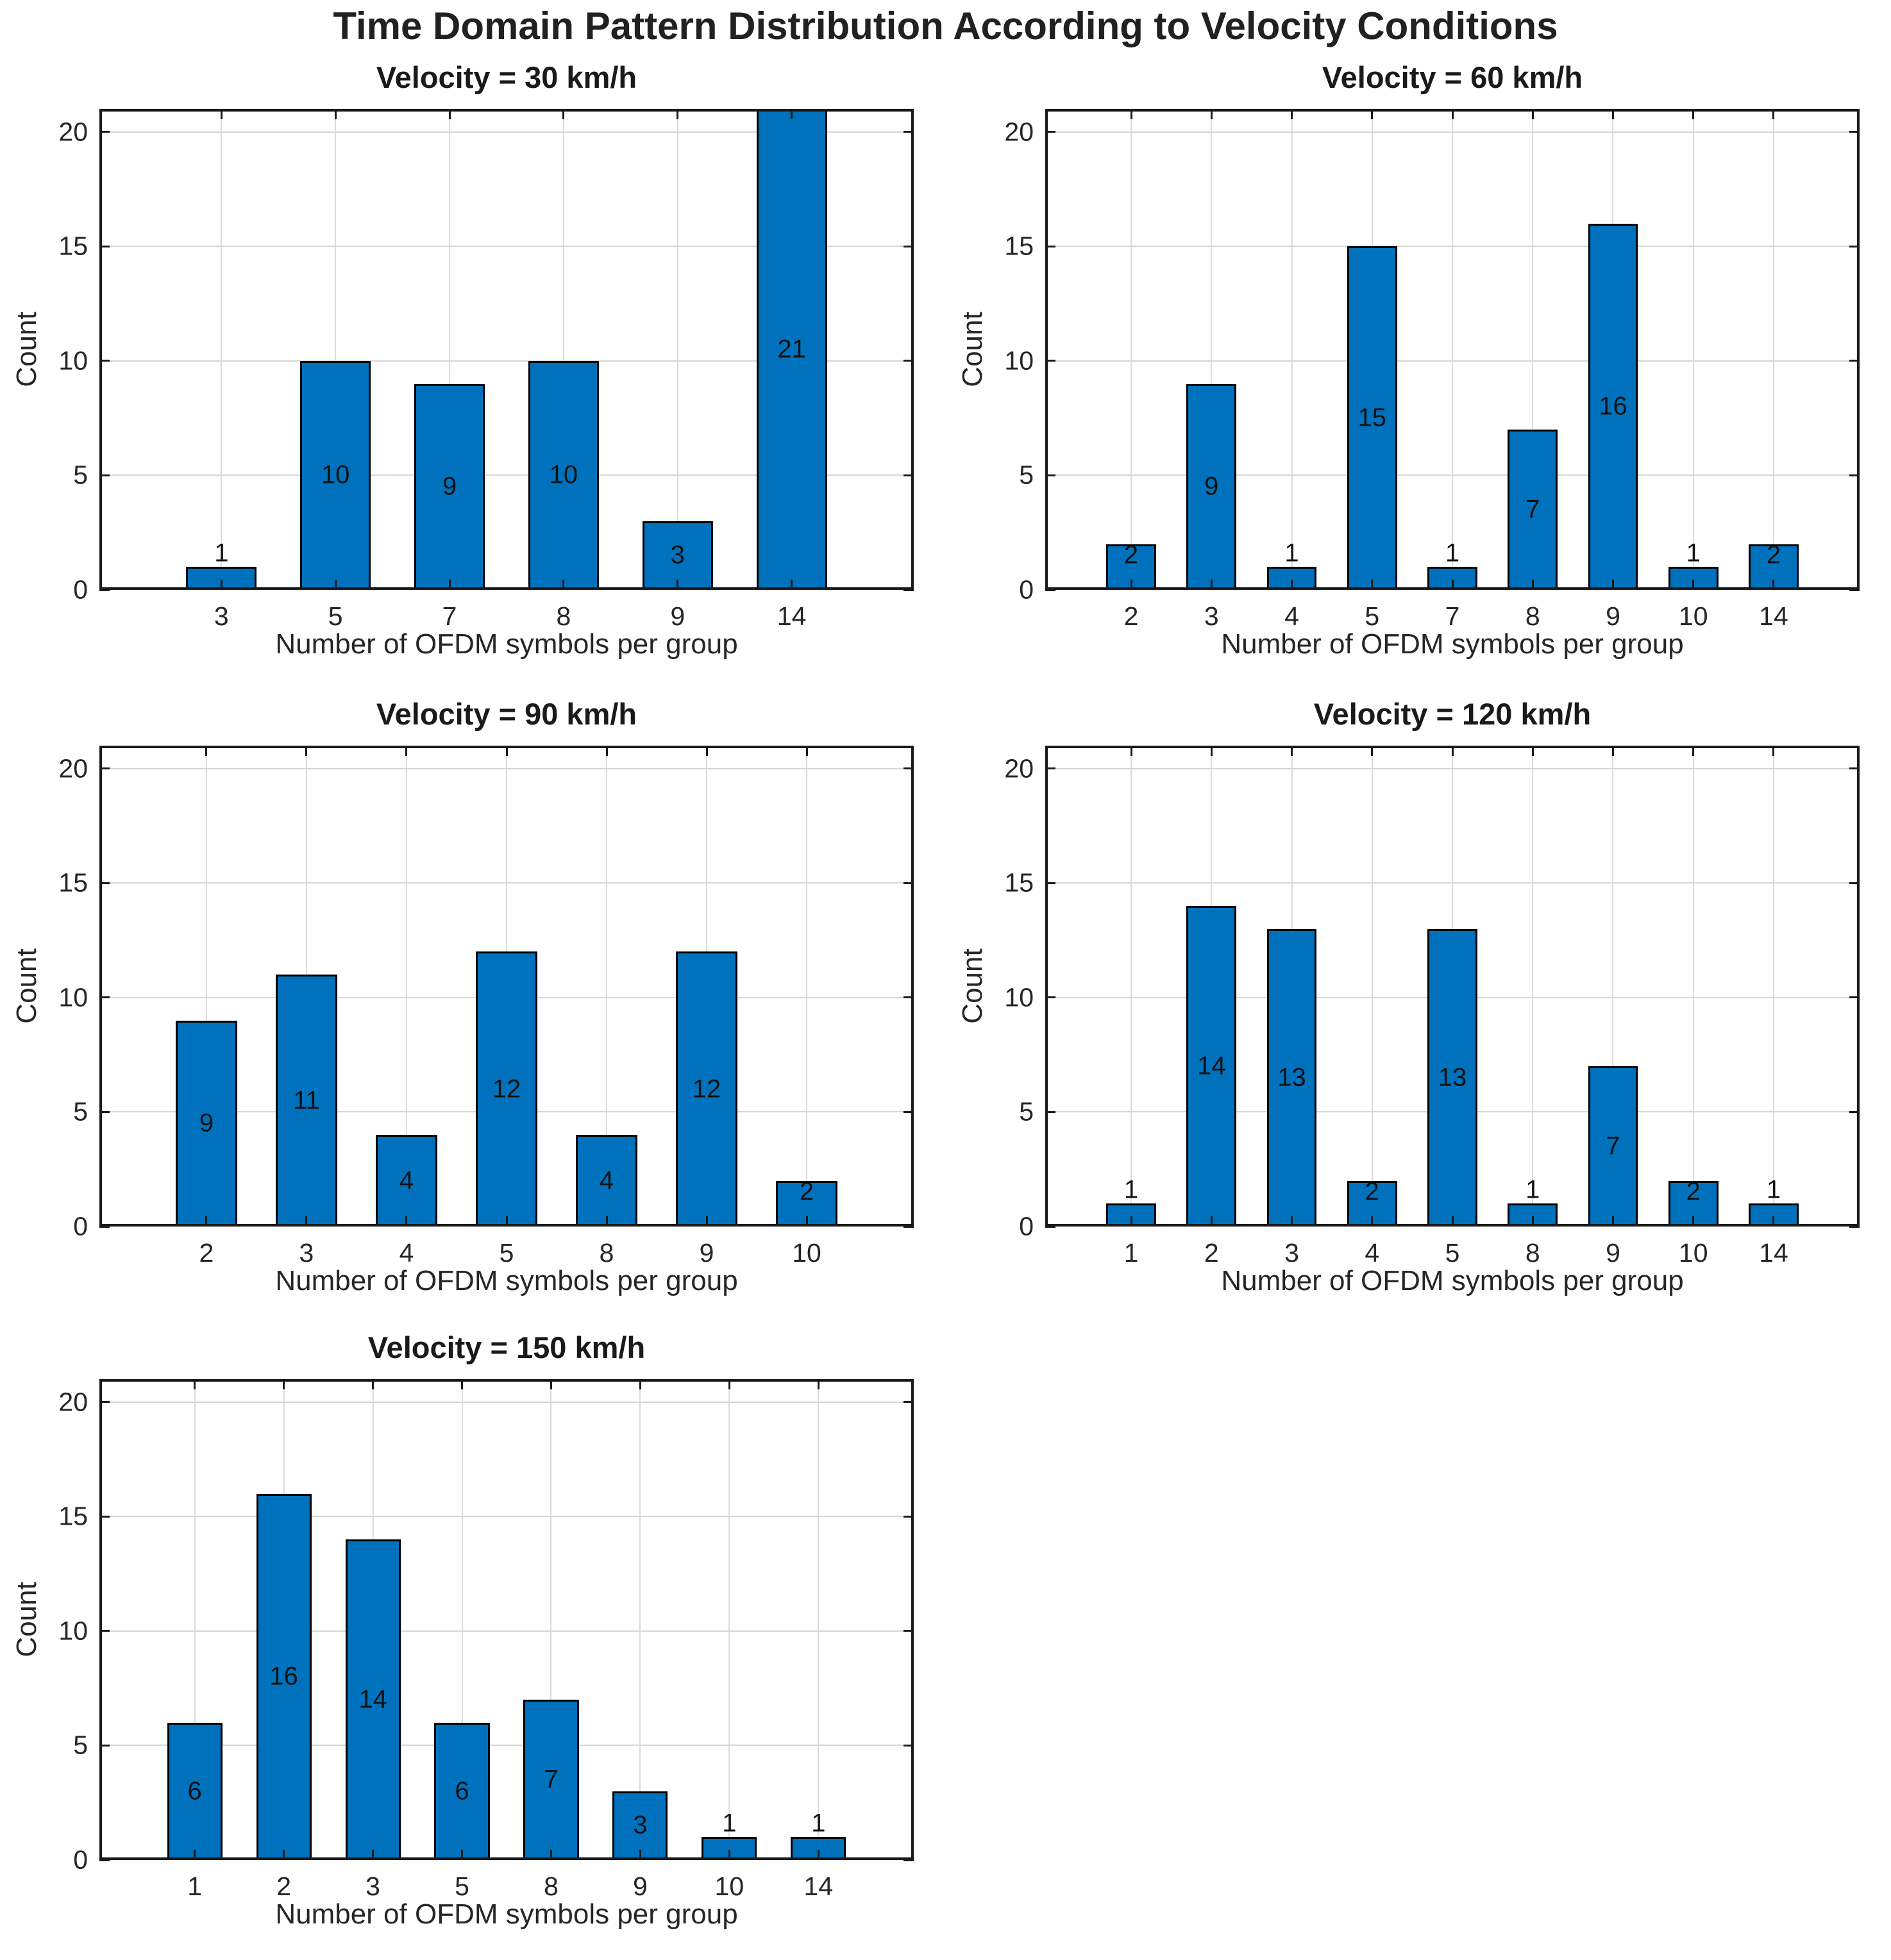  I want to click on x-tick-label: 14, so click(1773, 1253).